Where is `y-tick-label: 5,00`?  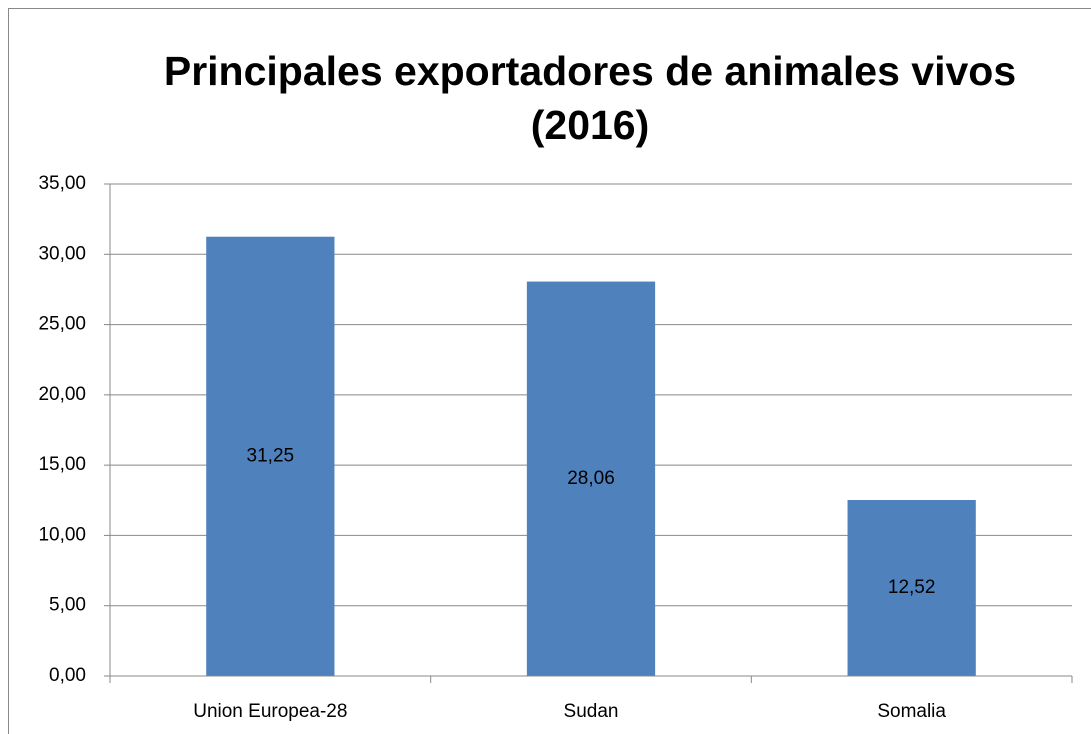 y-tick-label: 5,00 is located at coordinates (67, 605).